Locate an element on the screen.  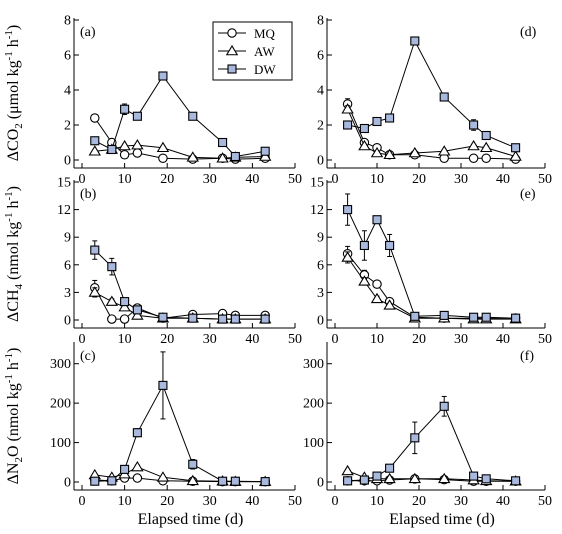
y-tick-label: 3 is located at coordinates (67, 293).